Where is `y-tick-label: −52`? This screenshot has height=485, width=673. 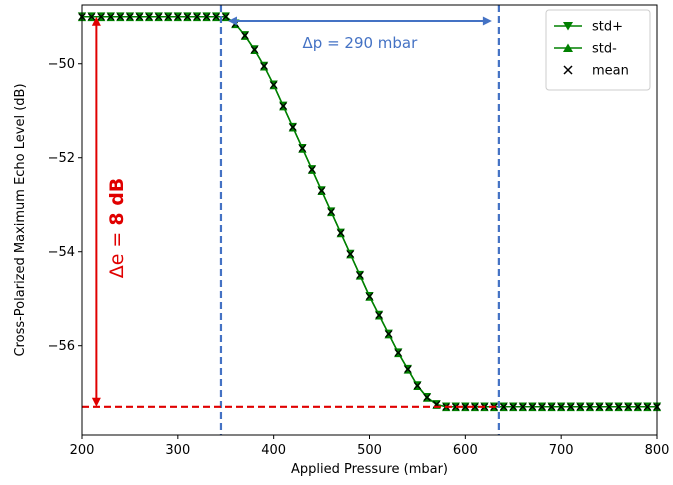 y-tick-label: −52 is located at coordinates (61, 158).